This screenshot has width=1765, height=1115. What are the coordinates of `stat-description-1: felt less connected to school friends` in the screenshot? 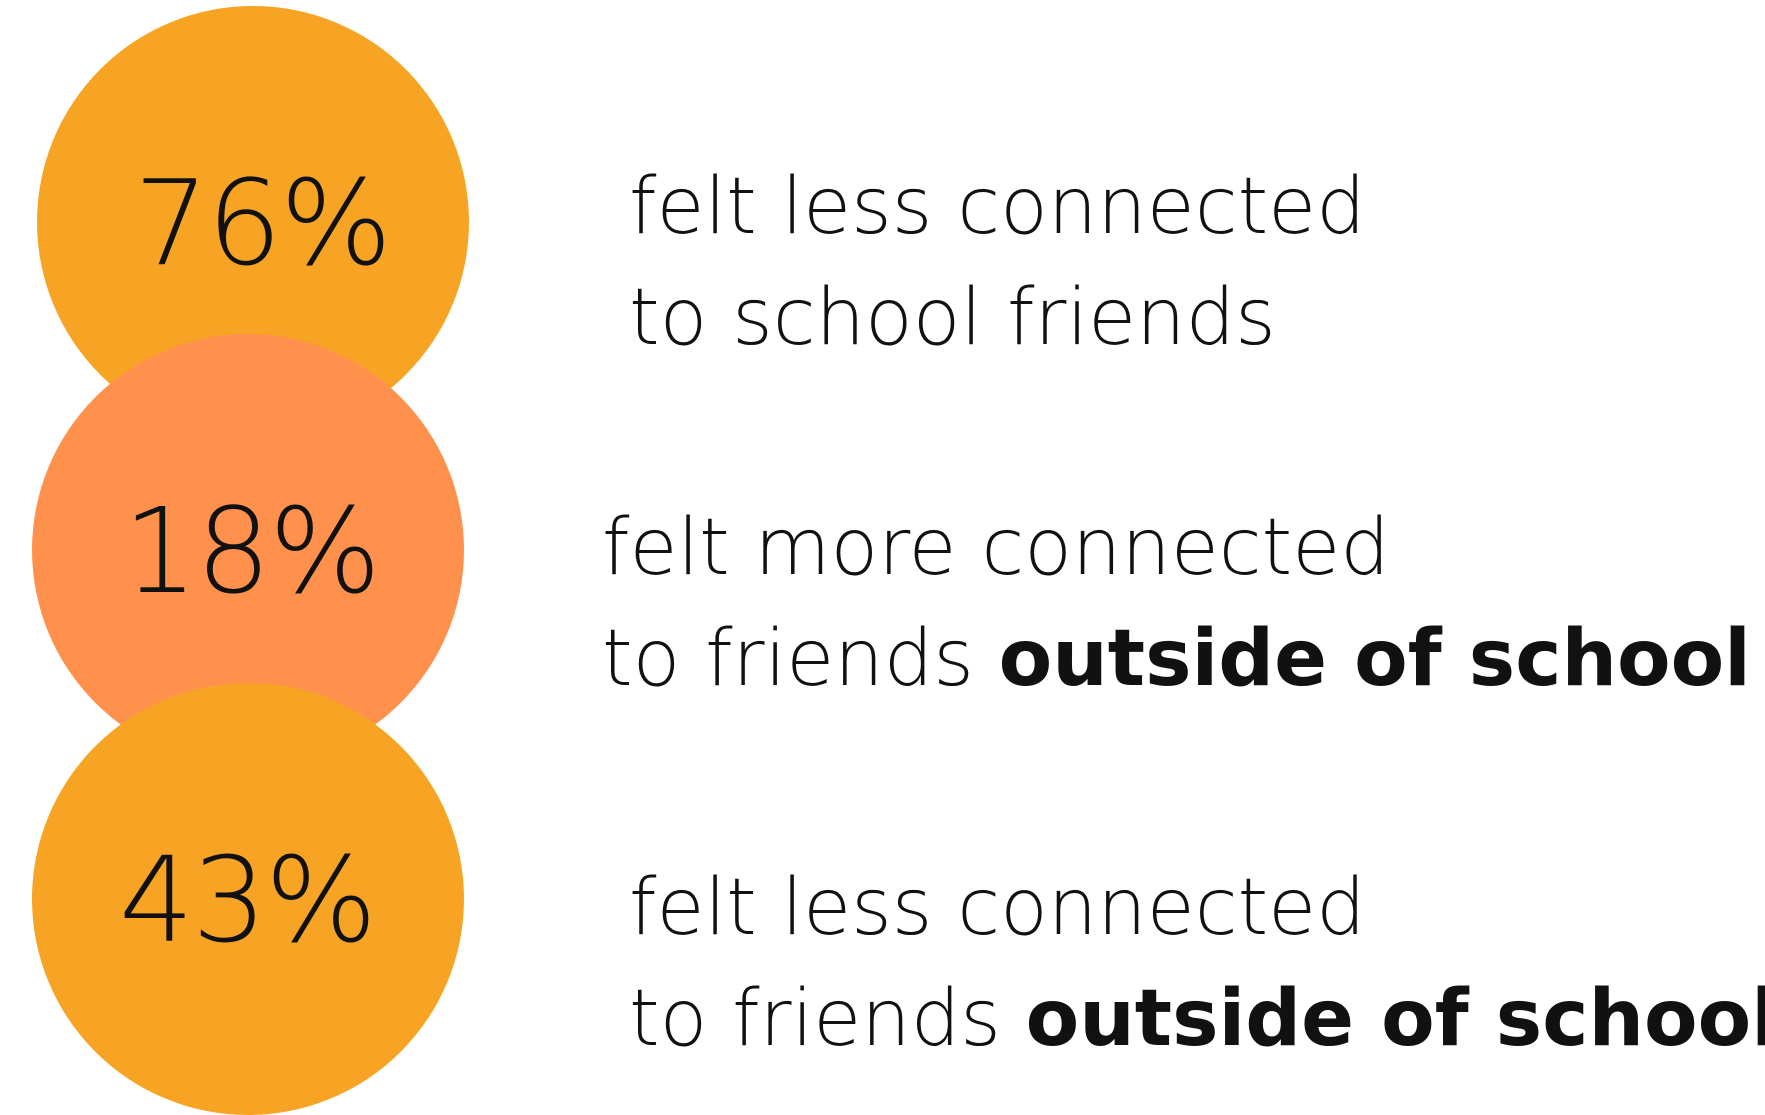 It's located at (997, 263).